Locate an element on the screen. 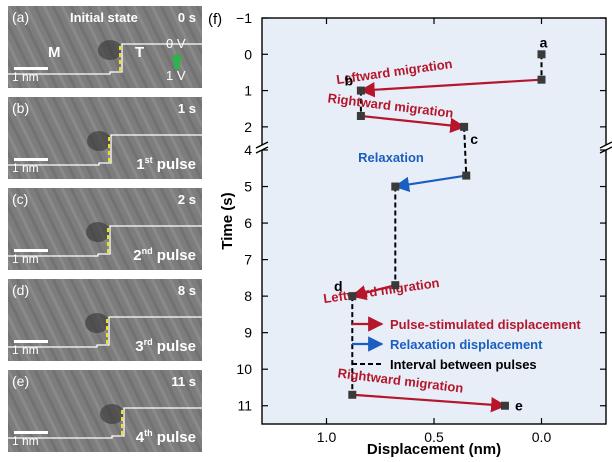 Image resolution: width=612 pixels, height=462 pixels. pulse-label: 3rd pulse is located at coordinates (165, 346).